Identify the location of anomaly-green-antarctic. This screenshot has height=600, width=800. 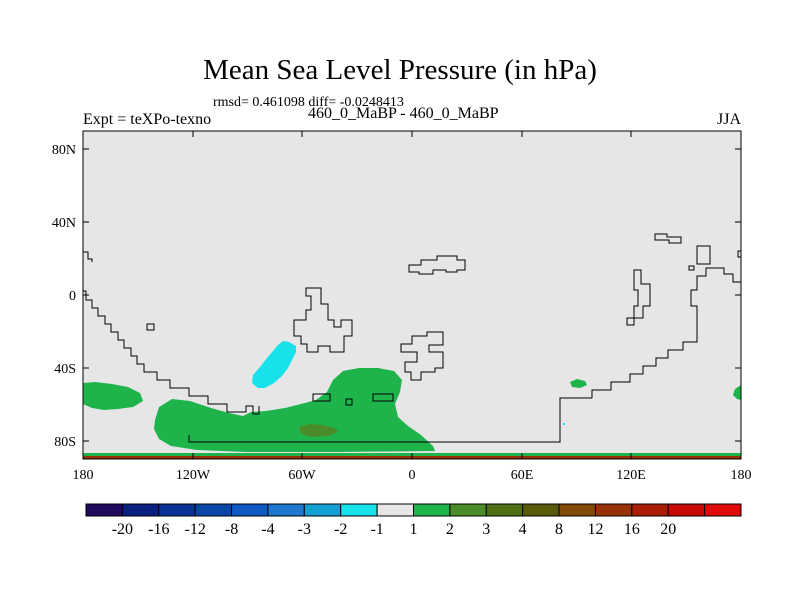
(294, 410).